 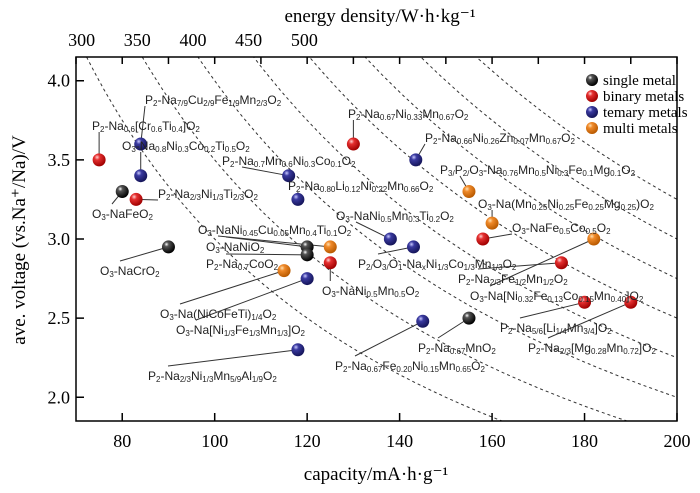 I want to click on point-label: O3-NaNi0.45Cu0.05Mn0.4Ti0.1O2, so click(x=275, y=230).